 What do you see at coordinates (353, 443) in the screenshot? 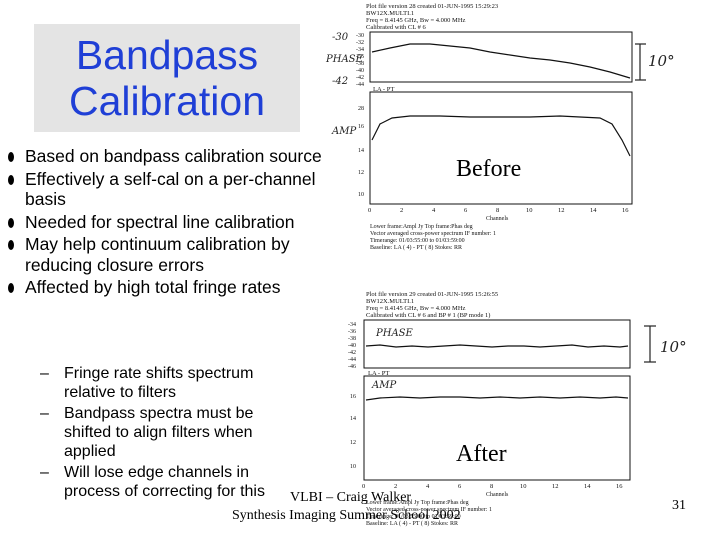
I see `after-amp-tick: 12` at bounding box center [353, 443].